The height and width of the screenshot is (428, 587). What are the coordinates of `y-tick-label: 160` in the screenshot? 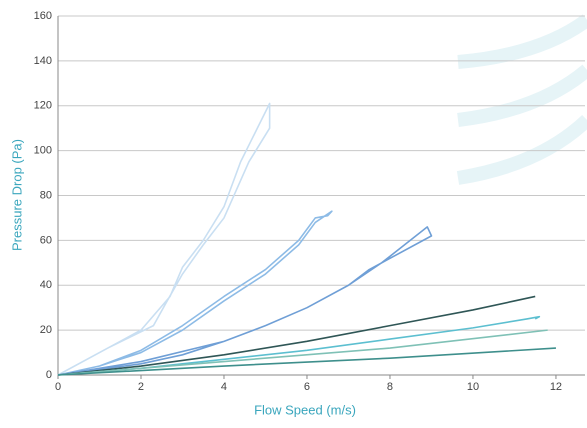 It's located at (43, 16).